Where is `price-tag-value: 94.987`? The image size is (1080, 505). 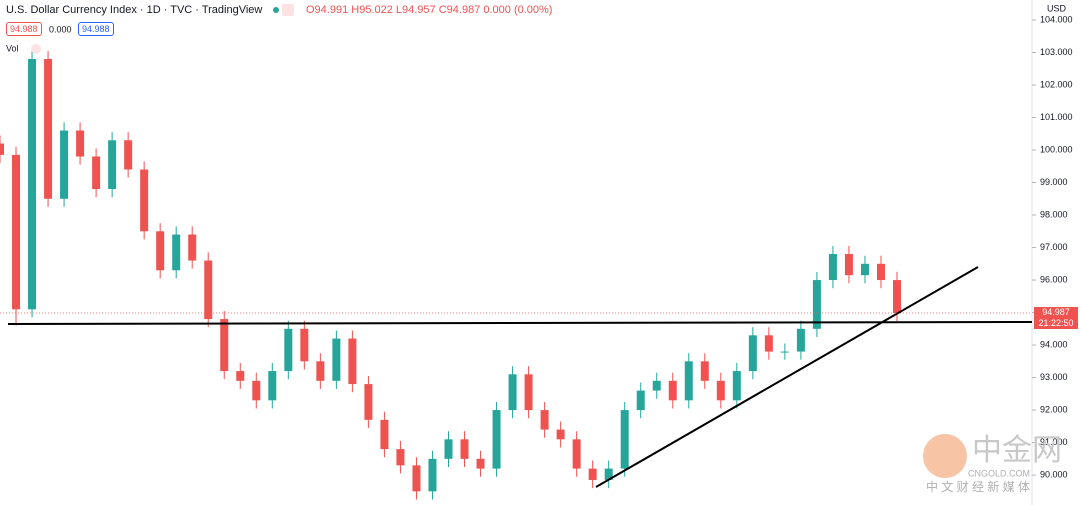
price-tag-value: 94.987 is located at coordinates (1056, 312).